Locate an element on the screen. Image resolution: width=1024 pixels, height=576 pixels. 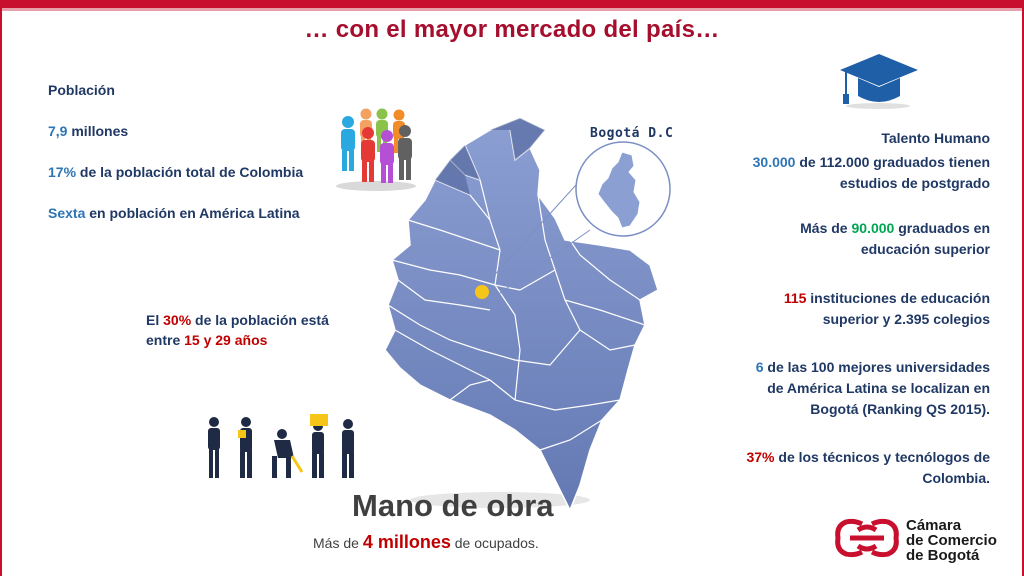
poblacion-text-2: de la población total de Colombia is located at coordinates (190, 172).